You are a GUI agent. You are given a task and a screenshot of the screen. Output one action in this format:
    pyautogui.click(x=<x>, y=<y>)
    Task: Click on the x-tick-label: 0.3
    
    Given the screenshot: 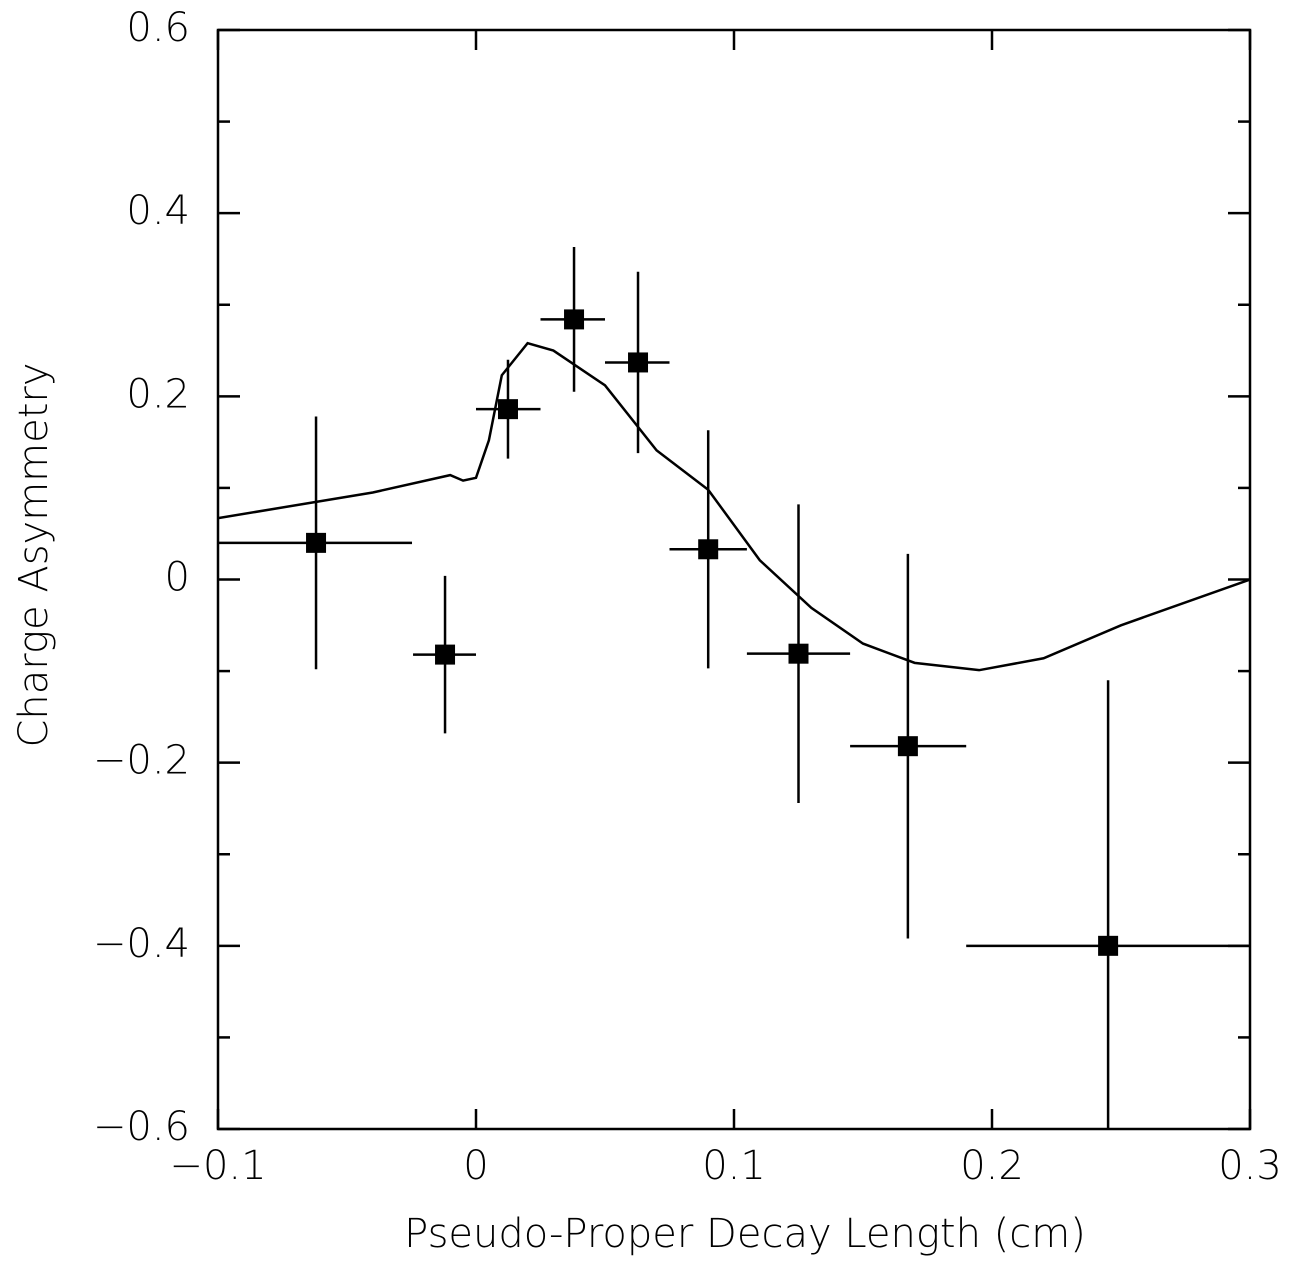 What is the action you would take?
    pyautogui.click(x=1250, y=1166)
    